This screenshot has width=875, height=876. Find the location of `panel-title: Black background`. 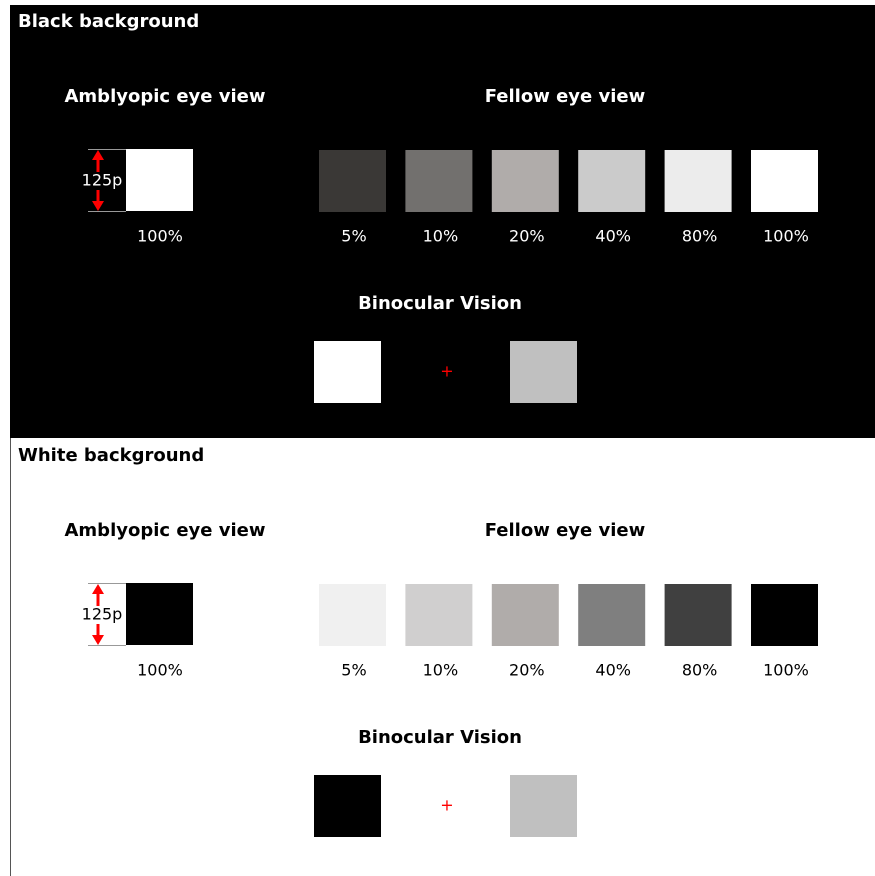

panel-title: Black background is located at coordinates (108, 21).